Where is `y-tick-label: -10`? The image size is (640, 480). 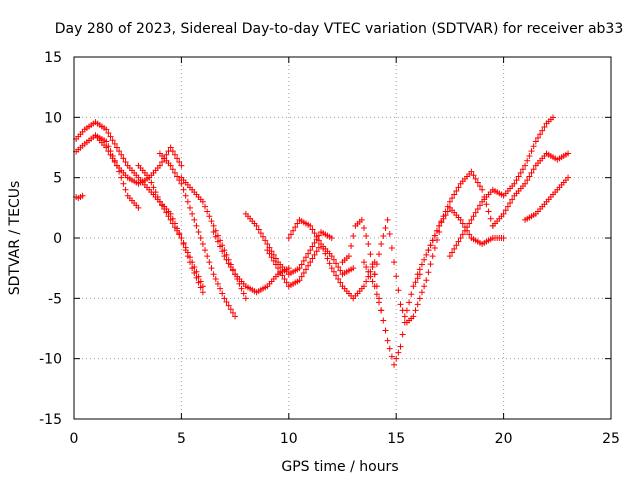 y-tick-label: -10 is located at coordinates (50, 360).